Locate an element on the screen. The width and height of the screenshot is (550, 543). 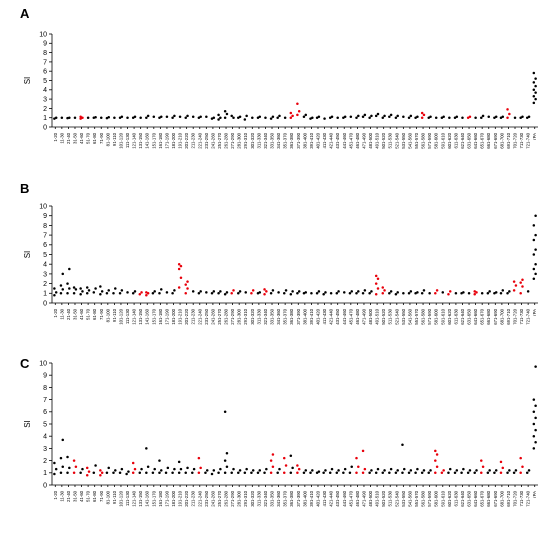
y-tick-label: 9 is located at coordinates (45, 44).